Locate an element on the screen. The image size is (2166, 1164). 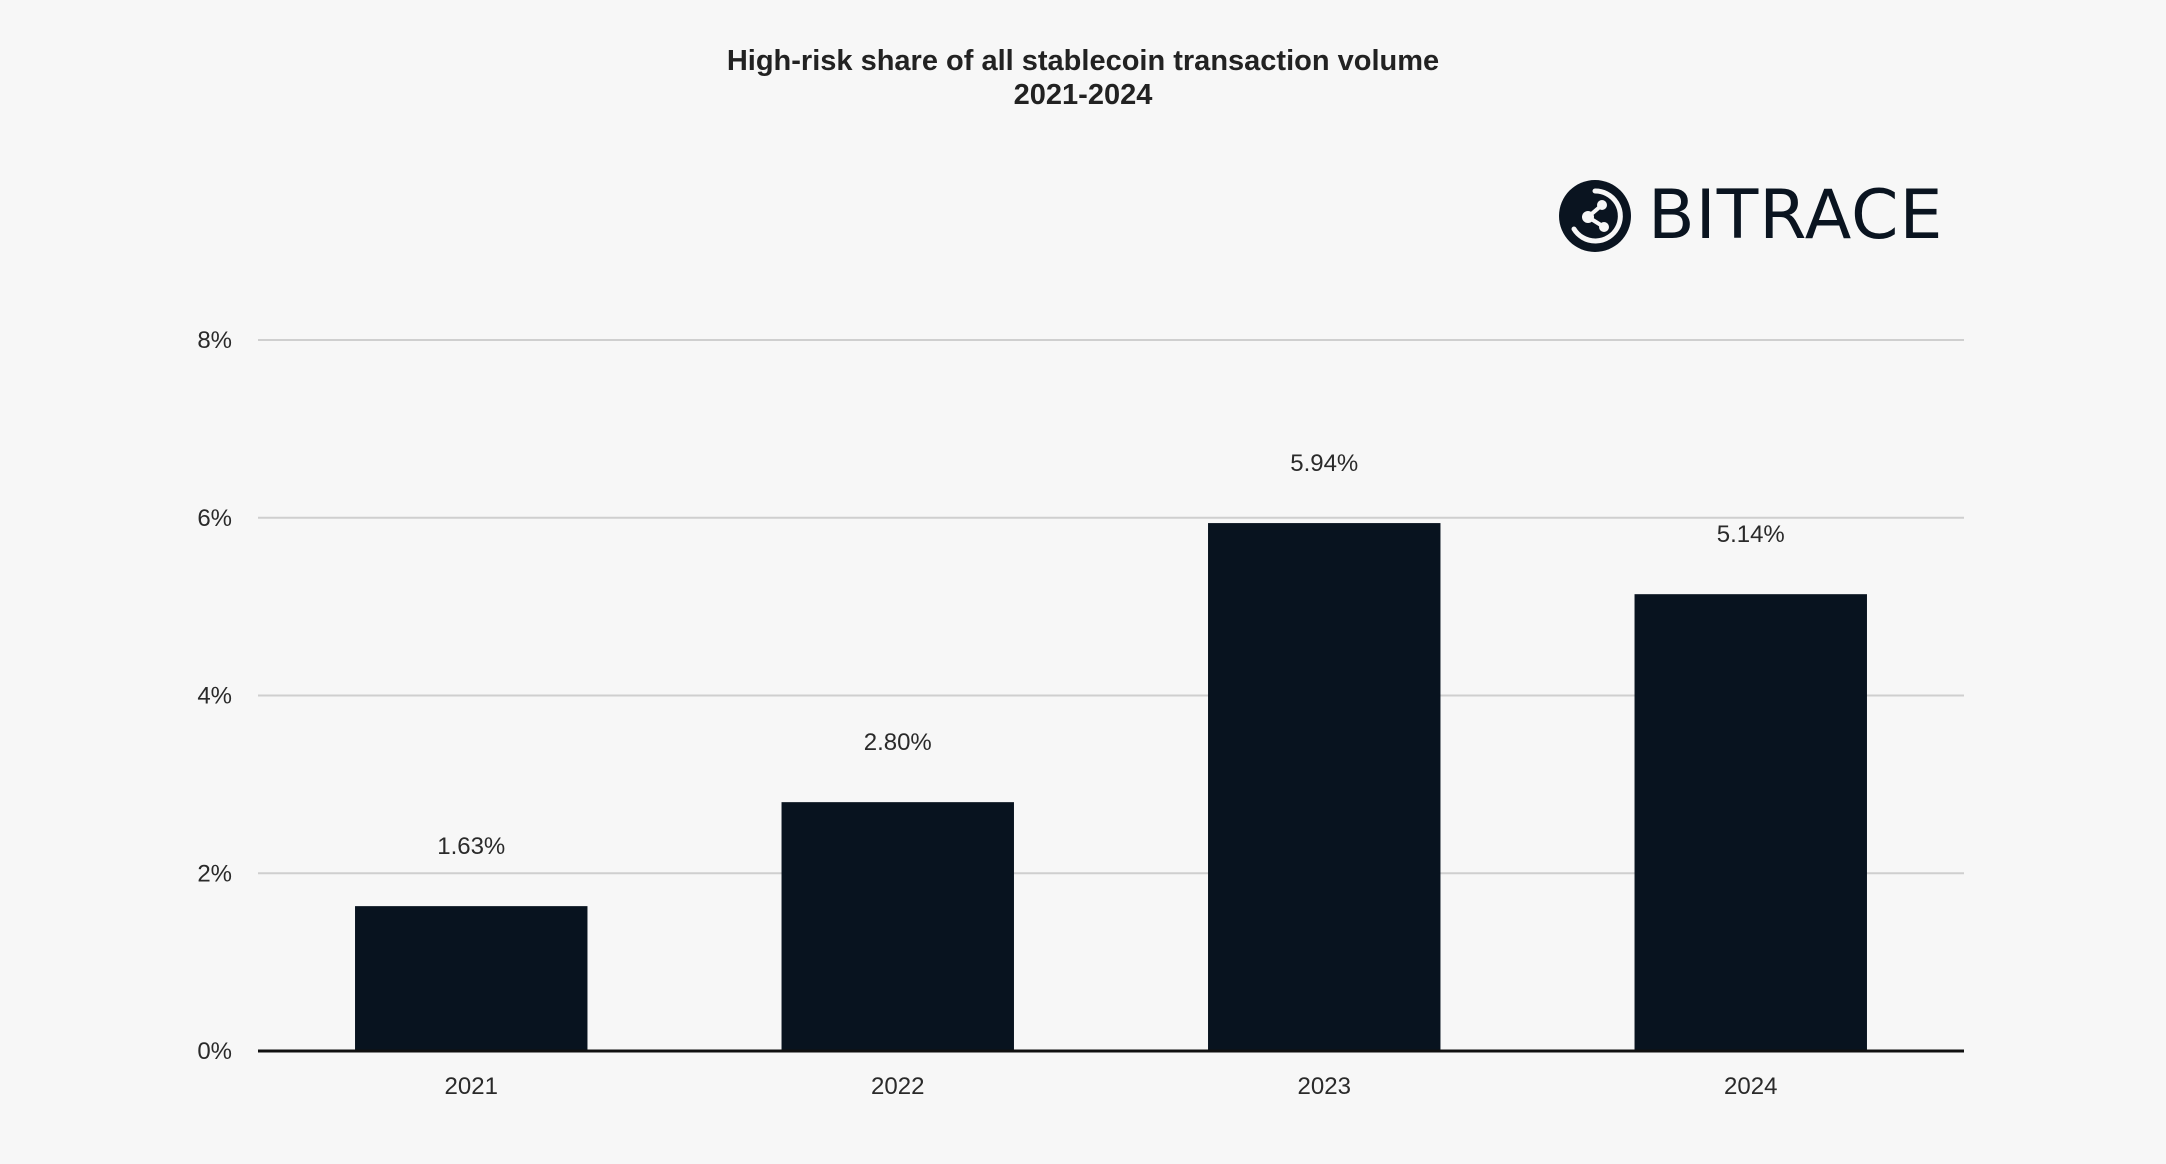
value-label-2024: 5.14% is located at coordinates (1751, 534).